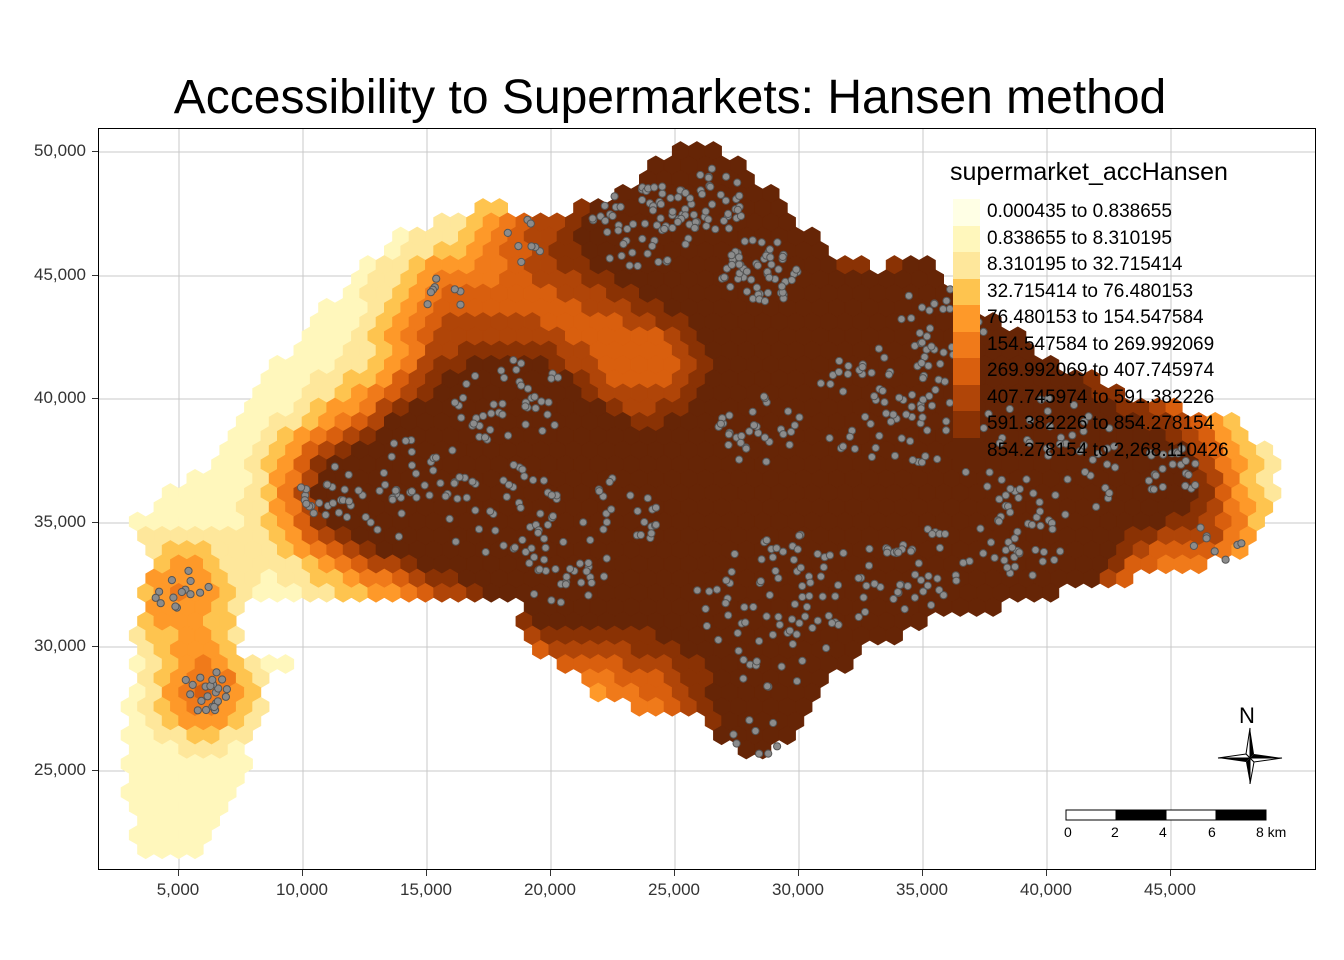 The width and height of the screenshot is (1344, 960). What do you see at coordinates (302, 873) in the screenshot?
I see `x-tick-mark` at bounding box center [302, 873].